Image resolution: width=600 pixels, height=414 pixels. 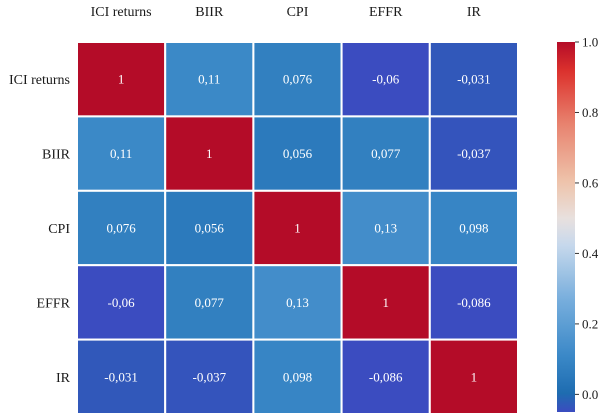 I want to click on y-axis-labels: ICI returns BIIR CPI EFFR IR, so click(x=40, y=229).